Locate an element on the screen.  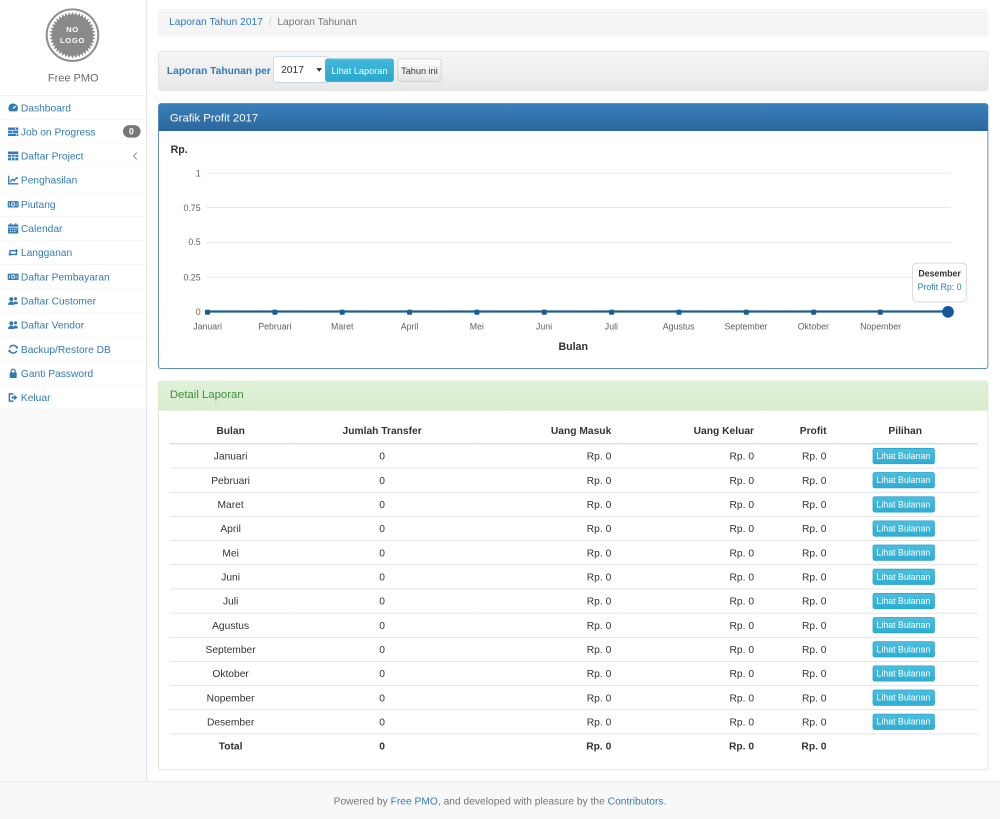
svg-text: NO is located at coordinates (72, 29).